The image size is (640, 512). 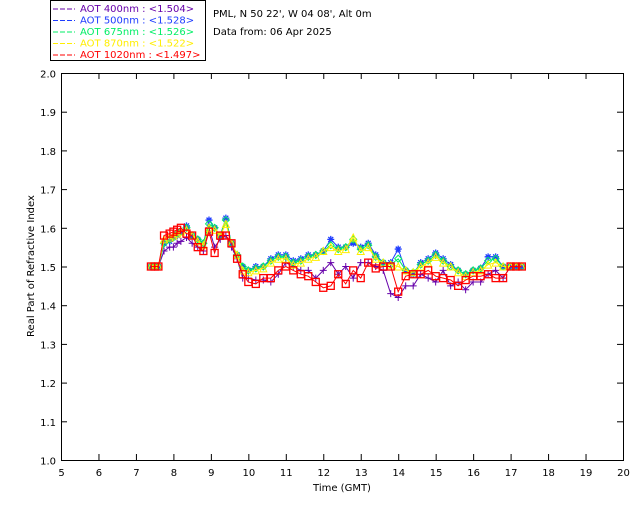 I want to click on x-tick-label: 8, so click(x=174, y=473).